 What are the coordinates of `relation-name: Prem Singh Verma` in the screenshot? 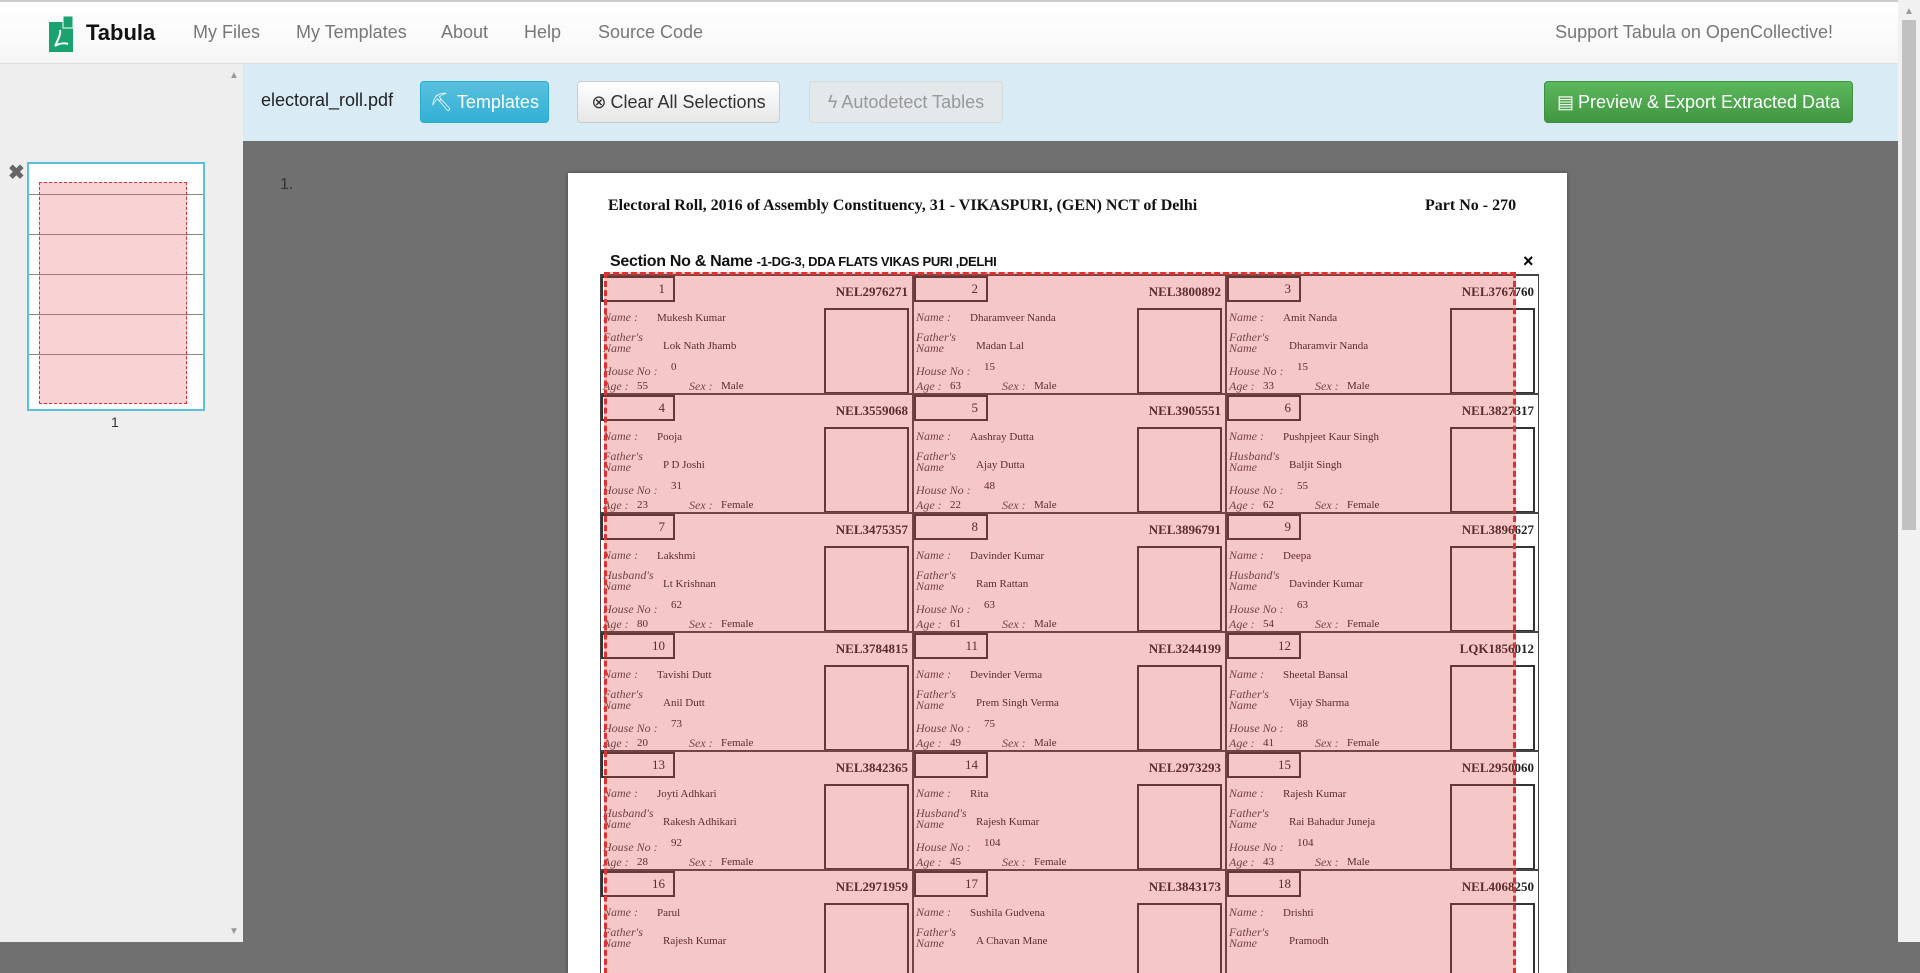 It's located at (1017, 703).